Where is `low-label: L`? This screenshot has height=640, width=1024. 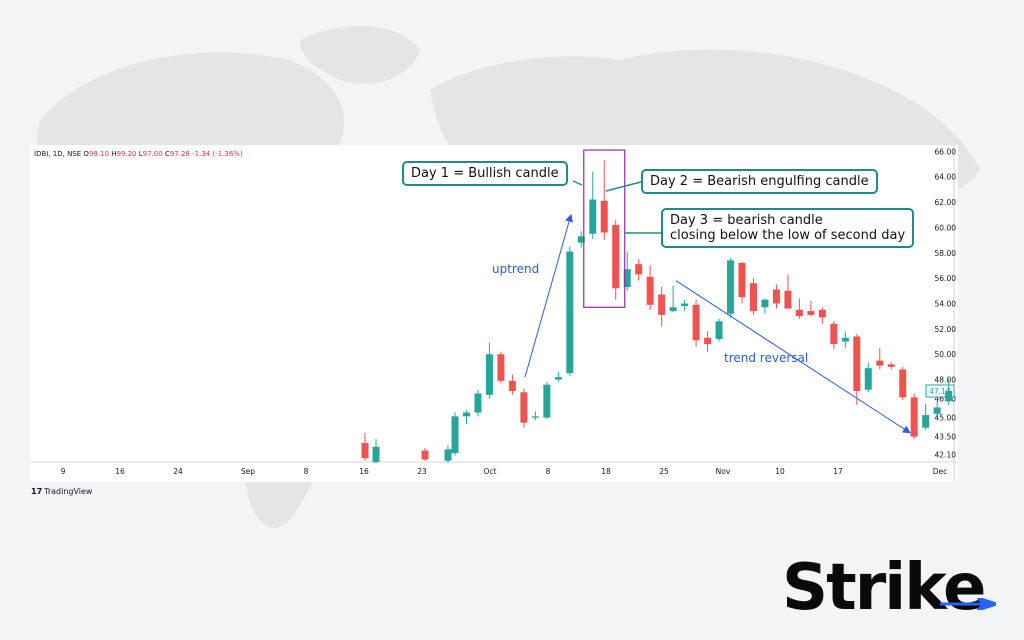
low-label: L is located at coordinates (140, 154).